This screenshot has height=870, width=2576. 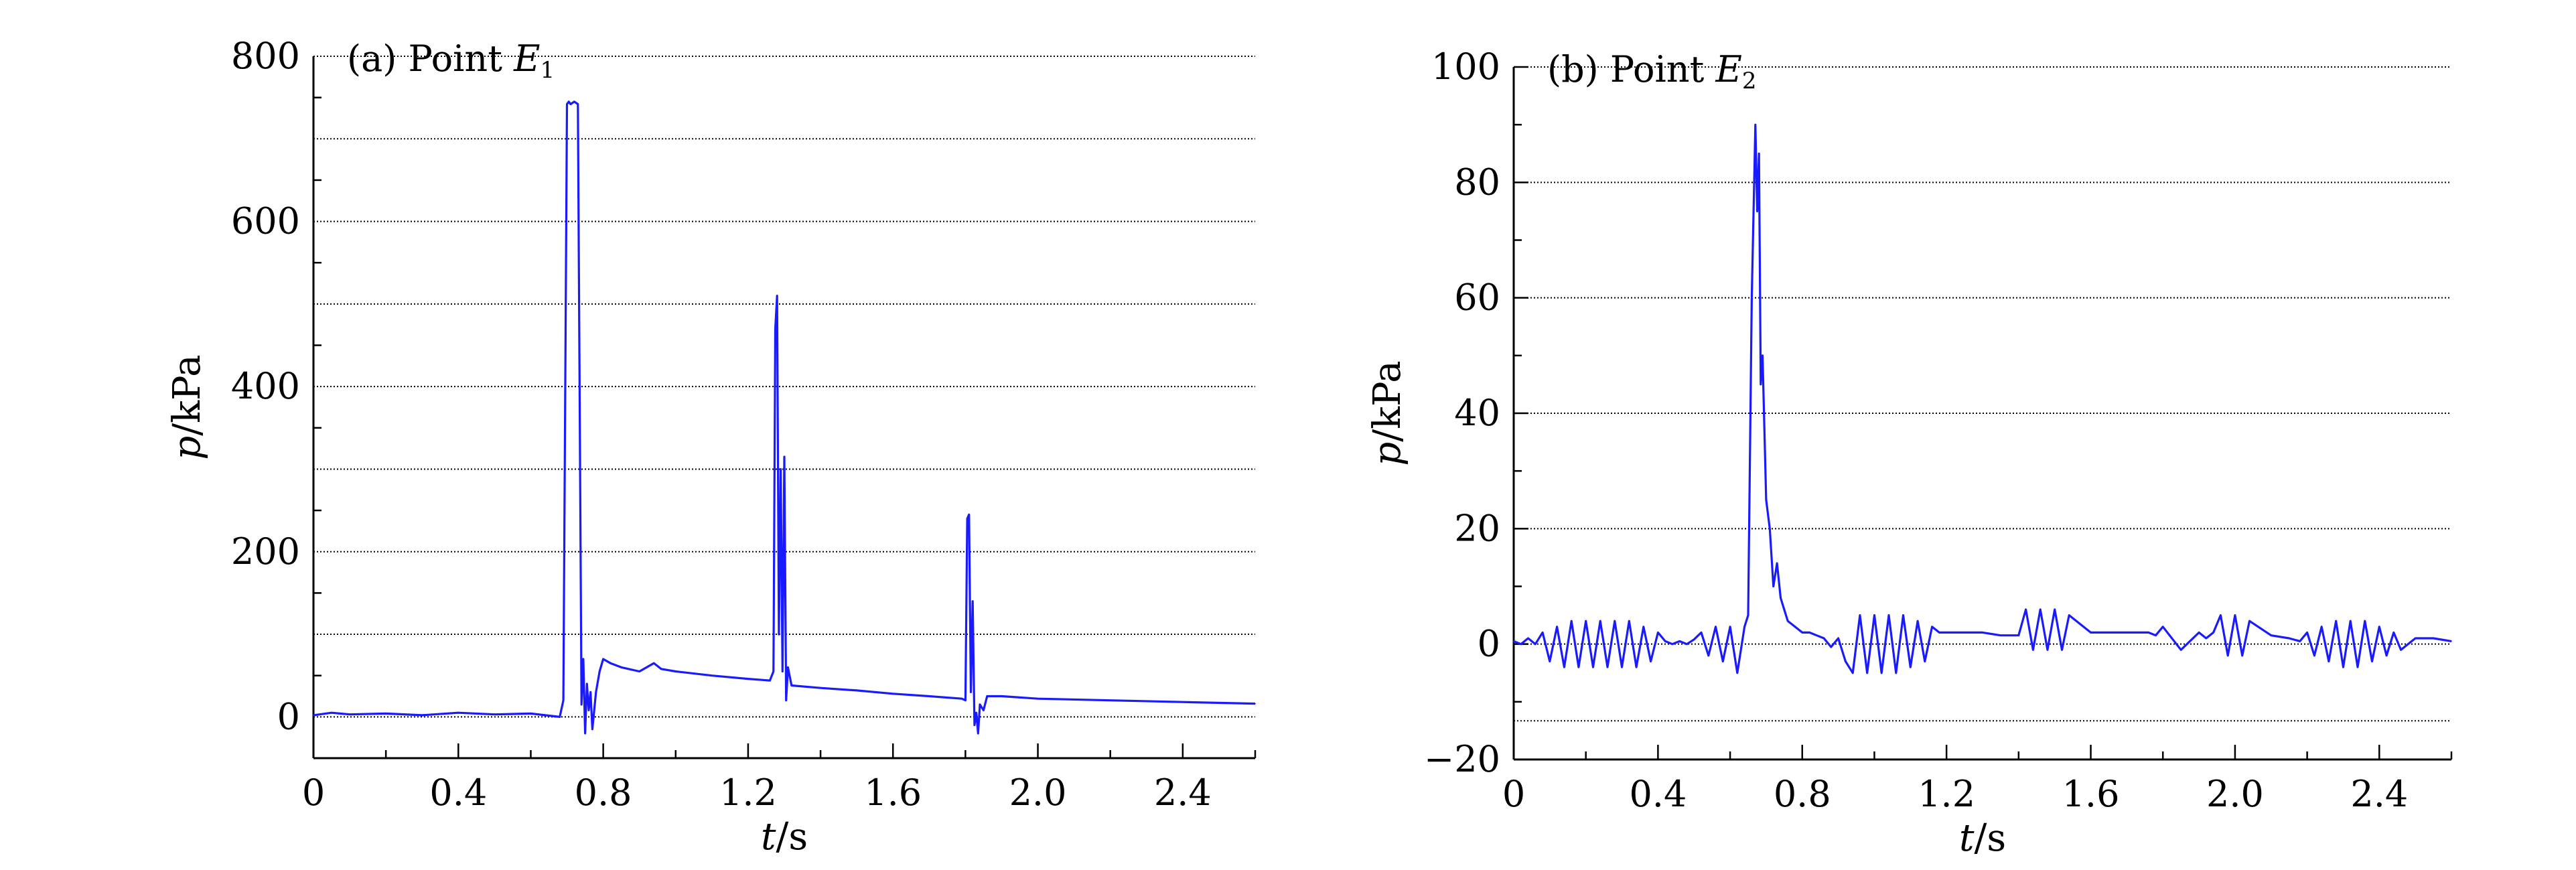 I want to click on x-tick-label: 0.4, so click(x=1658, y=794).